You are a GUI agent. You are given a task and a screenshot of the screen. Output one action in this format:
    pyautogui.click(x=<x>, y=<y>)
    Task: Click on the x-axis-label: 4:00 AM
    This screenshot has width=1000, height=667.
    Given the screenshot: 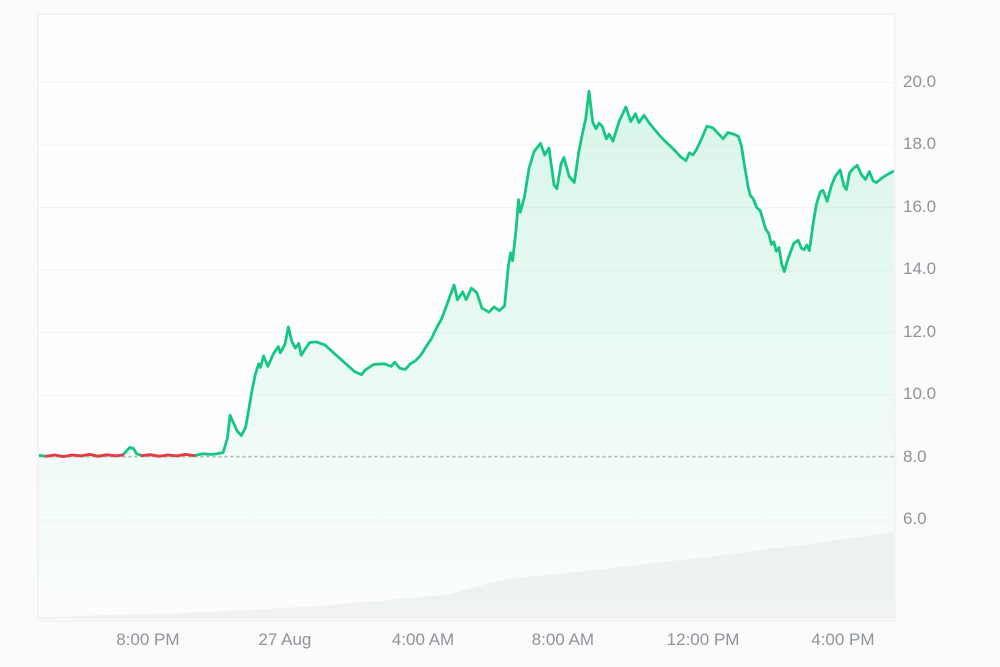 What is the action you would take?
    pyautogui.click(x=423, y=639)
    